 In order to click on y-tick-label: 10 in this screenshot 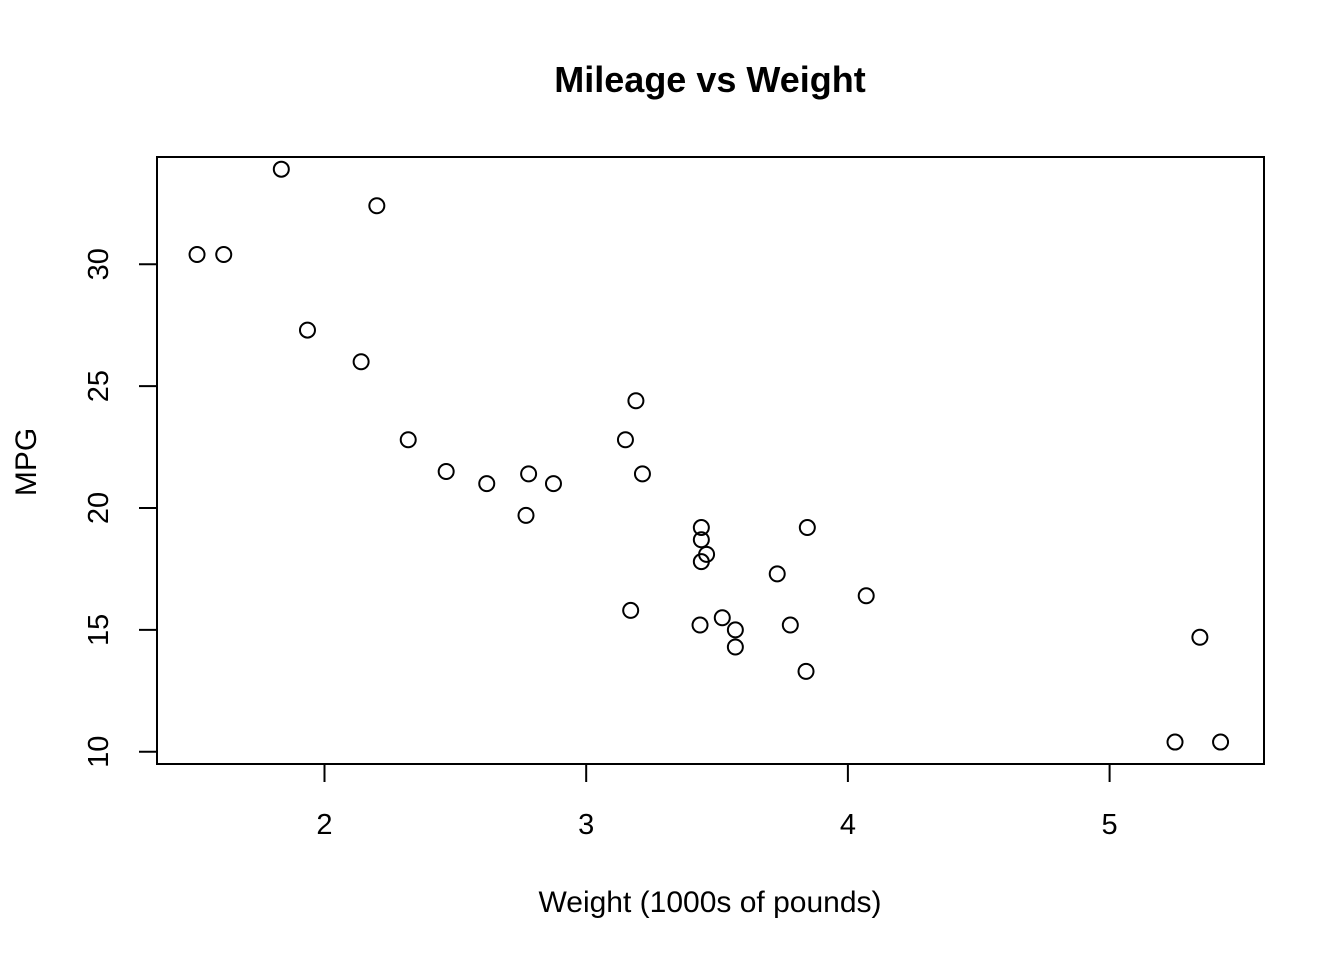, I will do `click(99, 752)`.